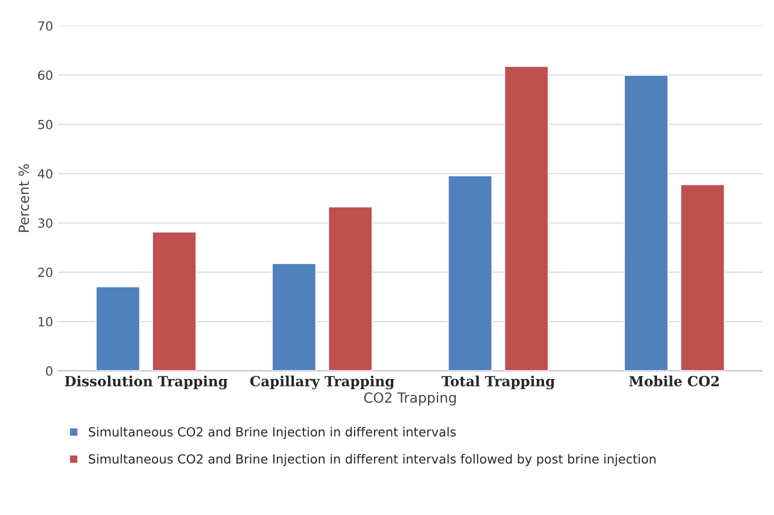 The width and height of the screenshot is (774, 515). I want to click on legend-label: Simultaneous CO2 and Brine Injection in different intervals, so click(272, 433).